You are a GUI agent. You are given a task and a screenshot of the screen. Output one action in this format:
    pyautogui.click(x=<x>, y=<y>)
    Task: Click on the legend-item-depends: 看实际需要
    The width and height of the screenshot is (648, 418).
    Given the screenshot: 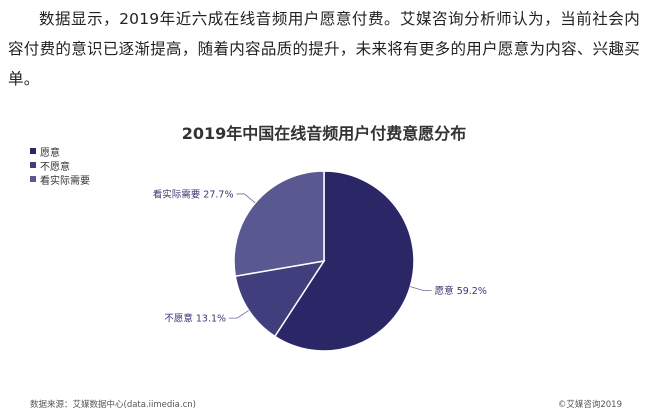 What is the action you would take?
    pyautogui.click(x=60, y=179)
    